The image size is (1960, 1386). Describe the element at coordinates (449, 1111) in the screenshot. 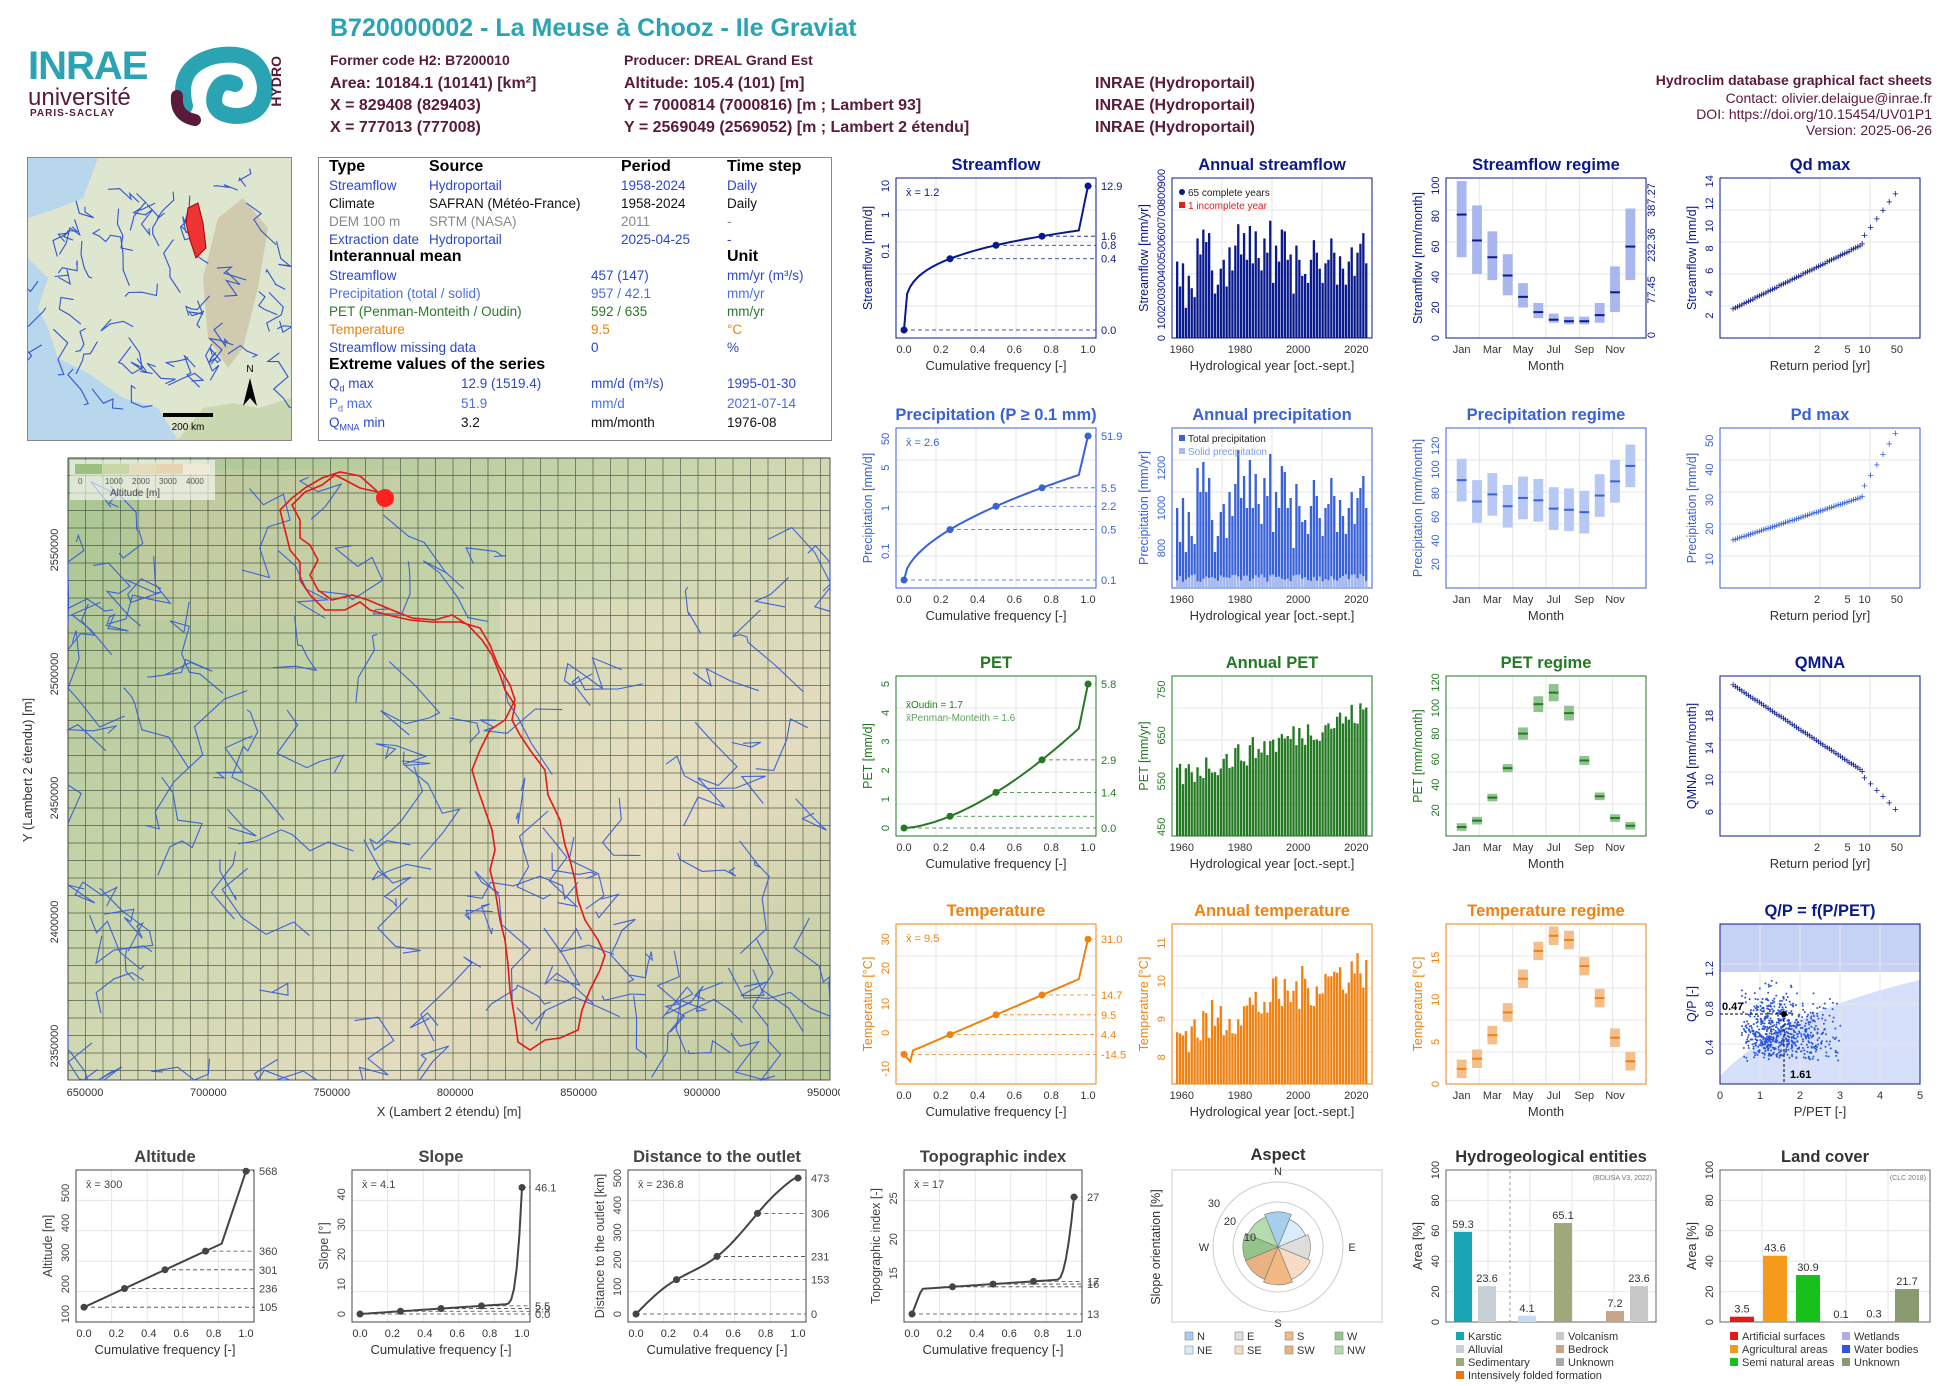

I see `map-xlabel: X (Lambert 2 étendu) [m]` at that location.